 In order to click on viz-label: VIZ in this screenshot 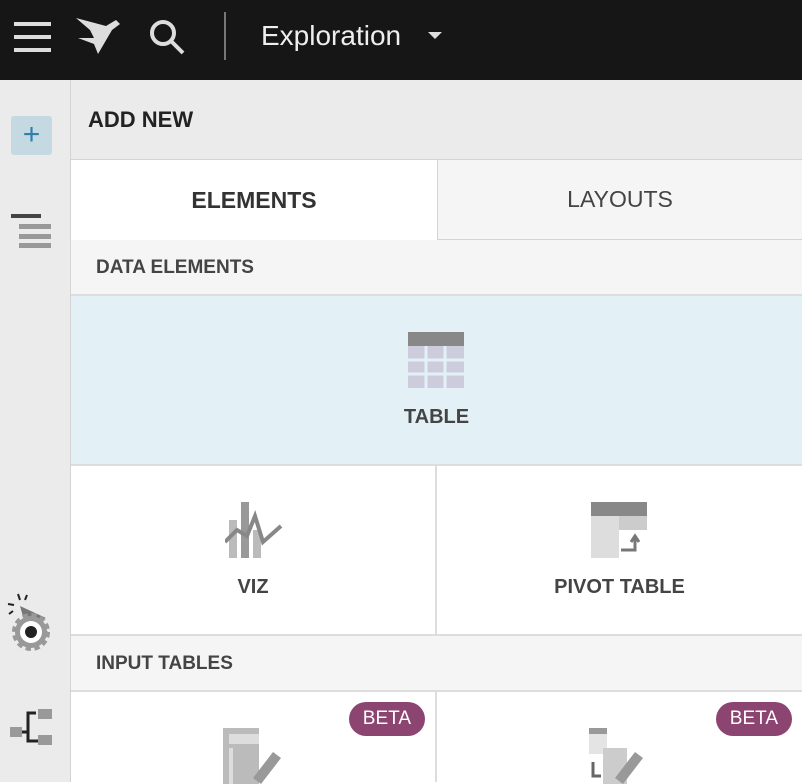, I will do `click(253, 587)`.